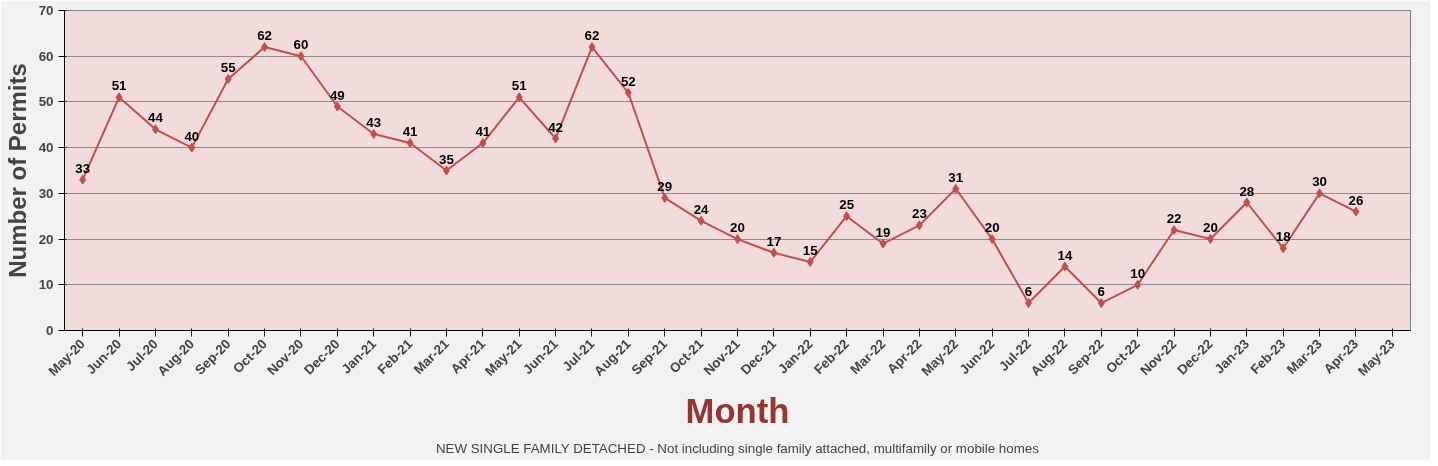  What do you see at coordinates (1247, 191) in the screenshot?
I see `data-label: 28` at bounding box center [1247, 191].